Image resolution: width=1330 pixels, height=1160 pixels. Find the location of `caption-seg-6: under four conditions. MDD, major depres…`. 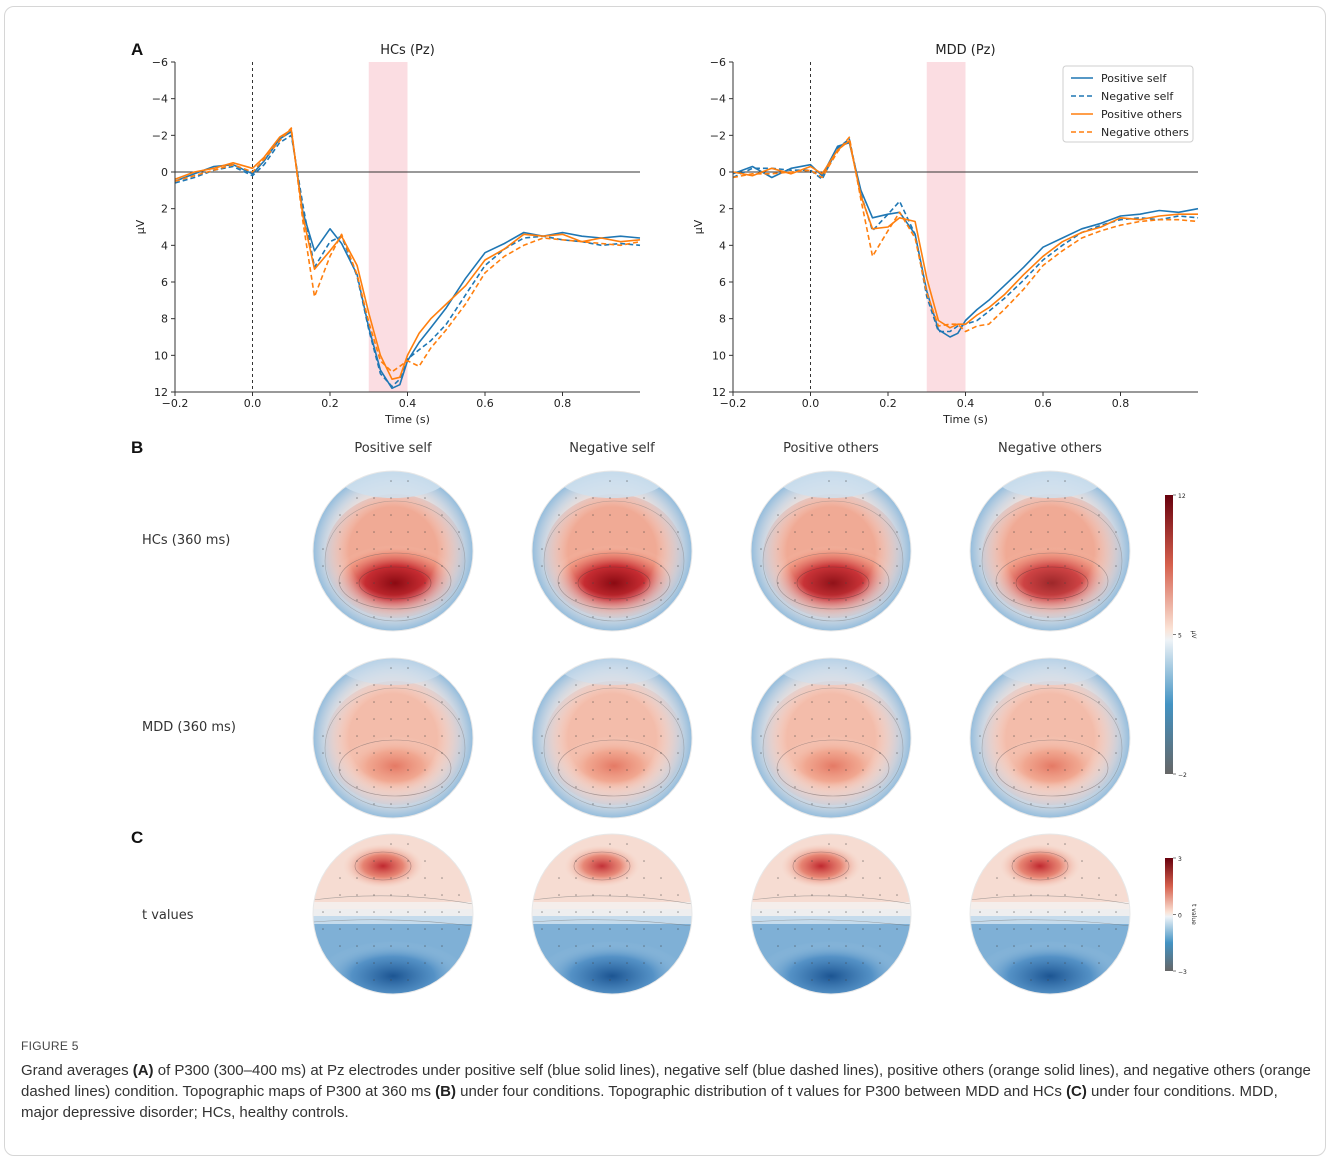

caption-seg-6: under four conditions. MDD, major depres… is located at coordinates (649, 1102).